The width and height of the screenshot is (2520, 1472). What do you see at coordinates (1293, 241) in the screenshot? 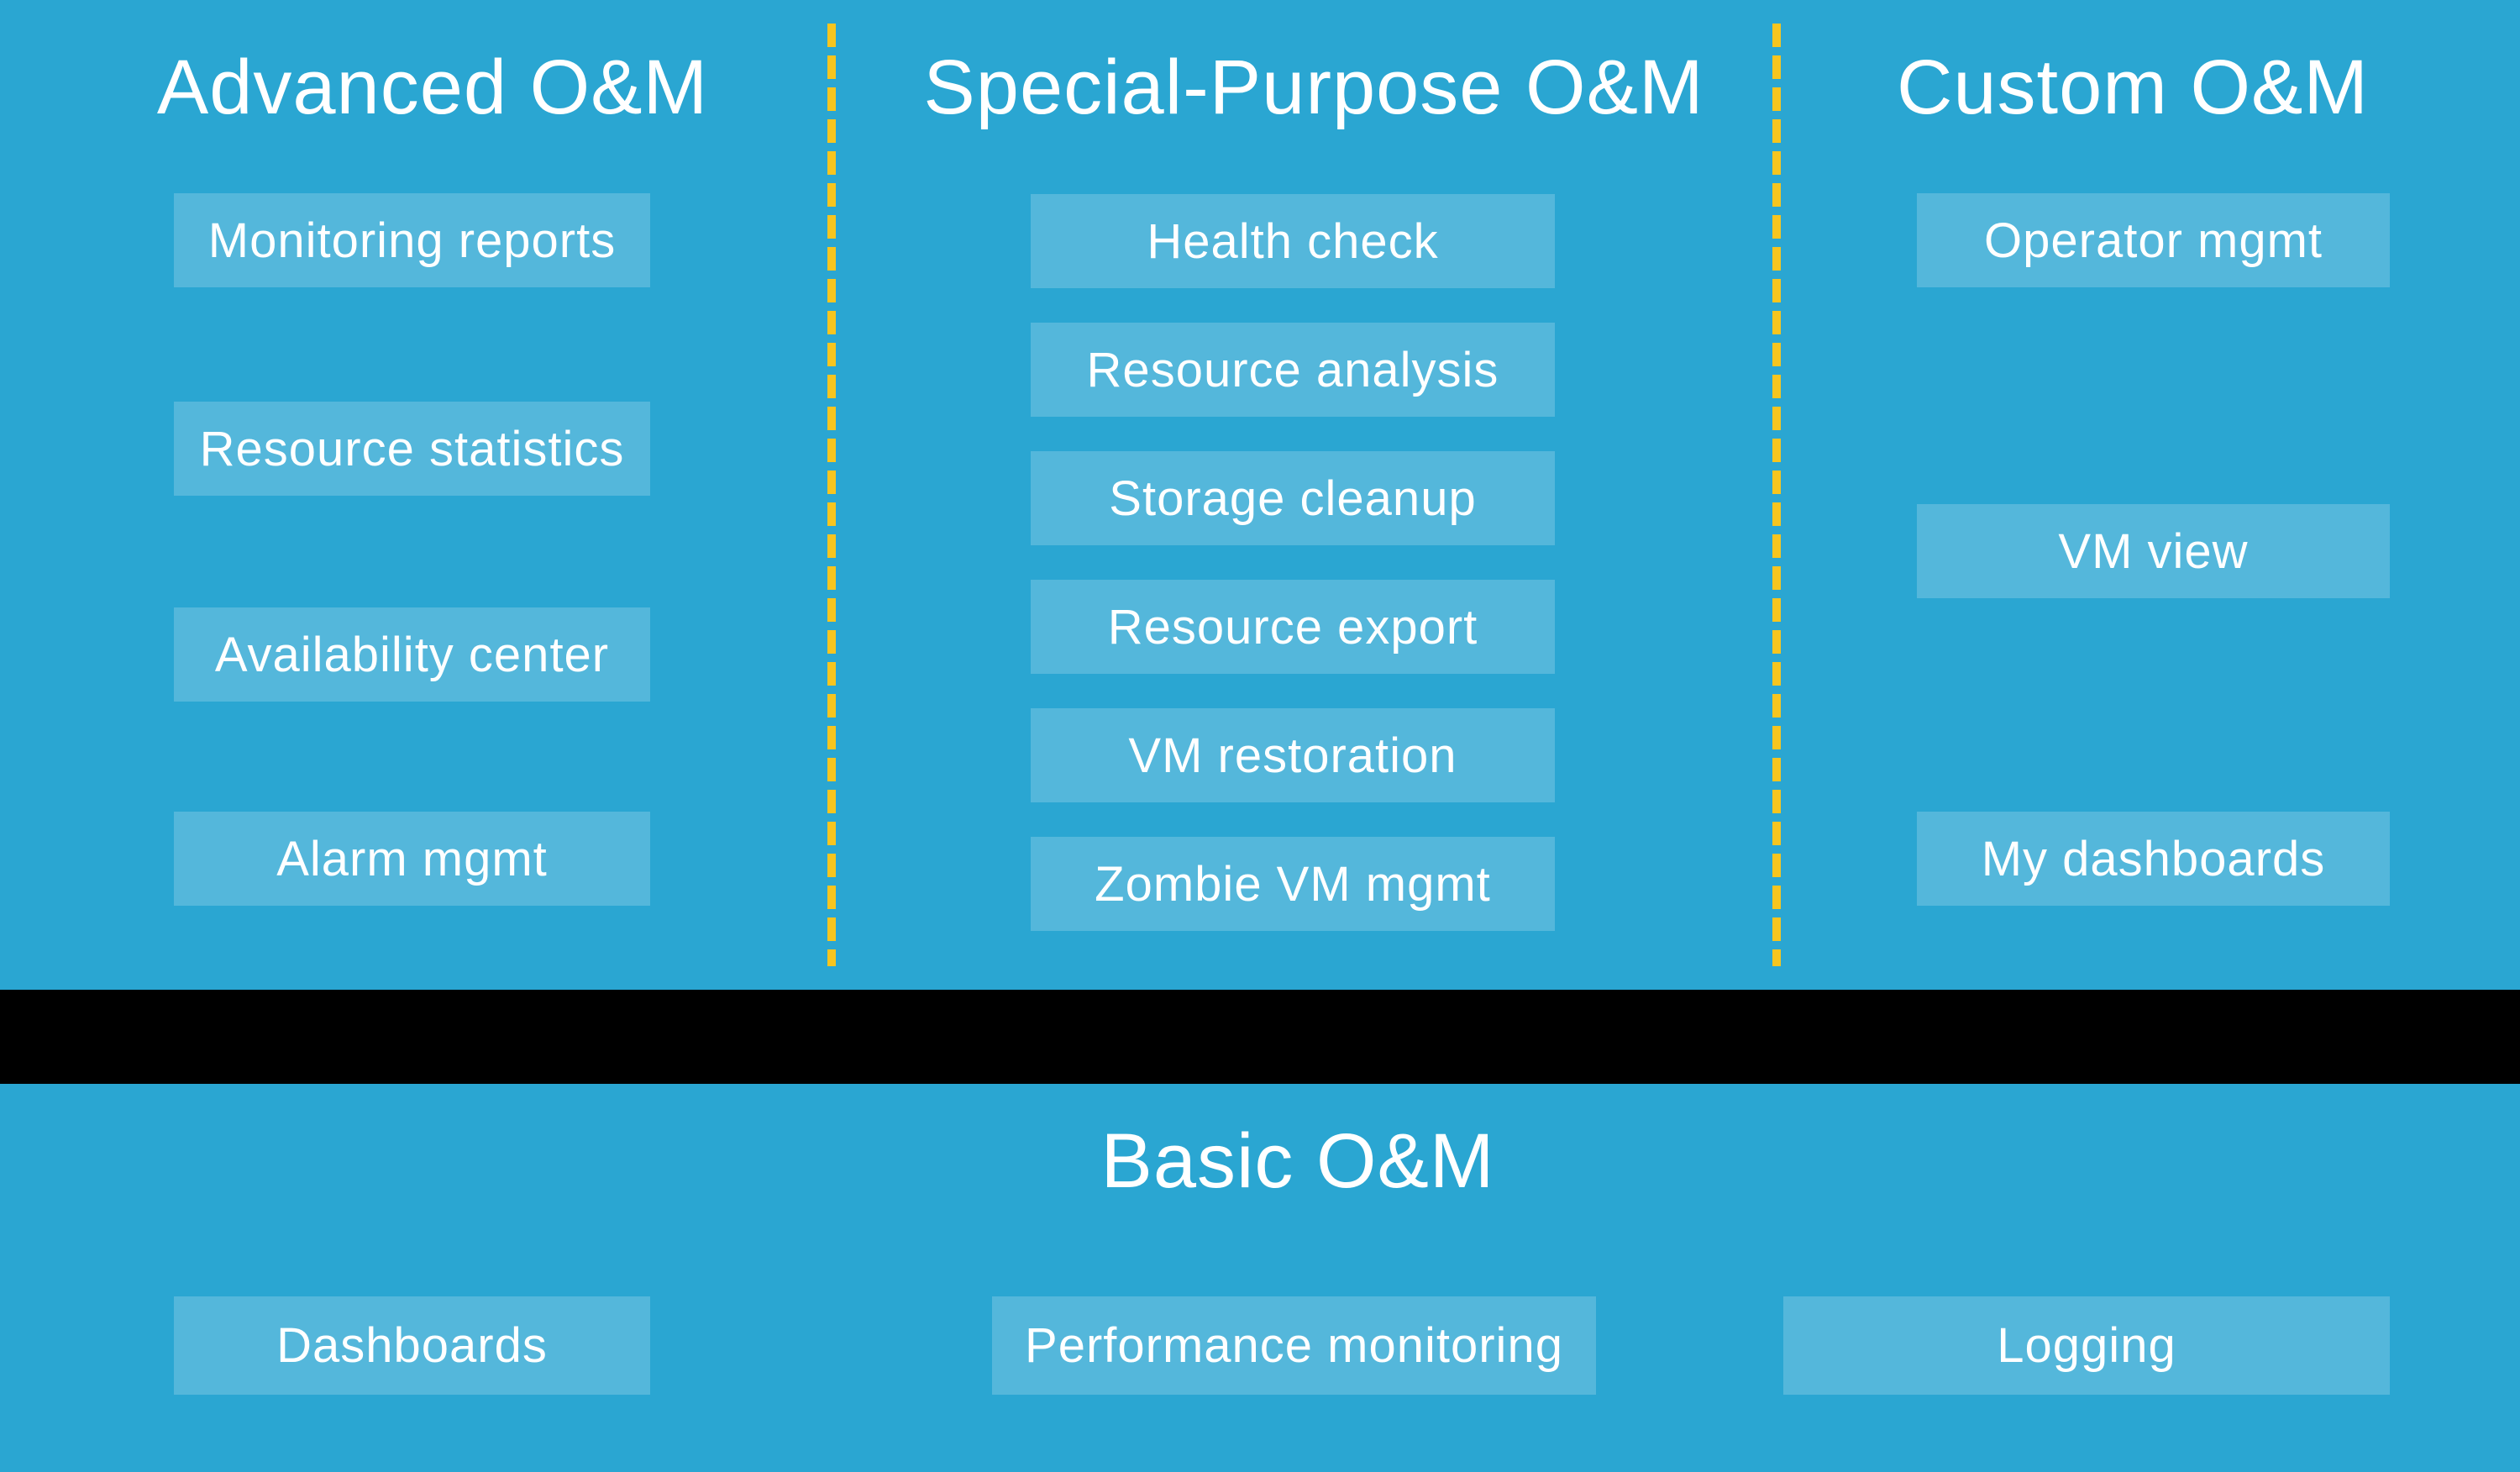
I see `feature-box-health-check: Health check` at bounding box center [1293, 241].